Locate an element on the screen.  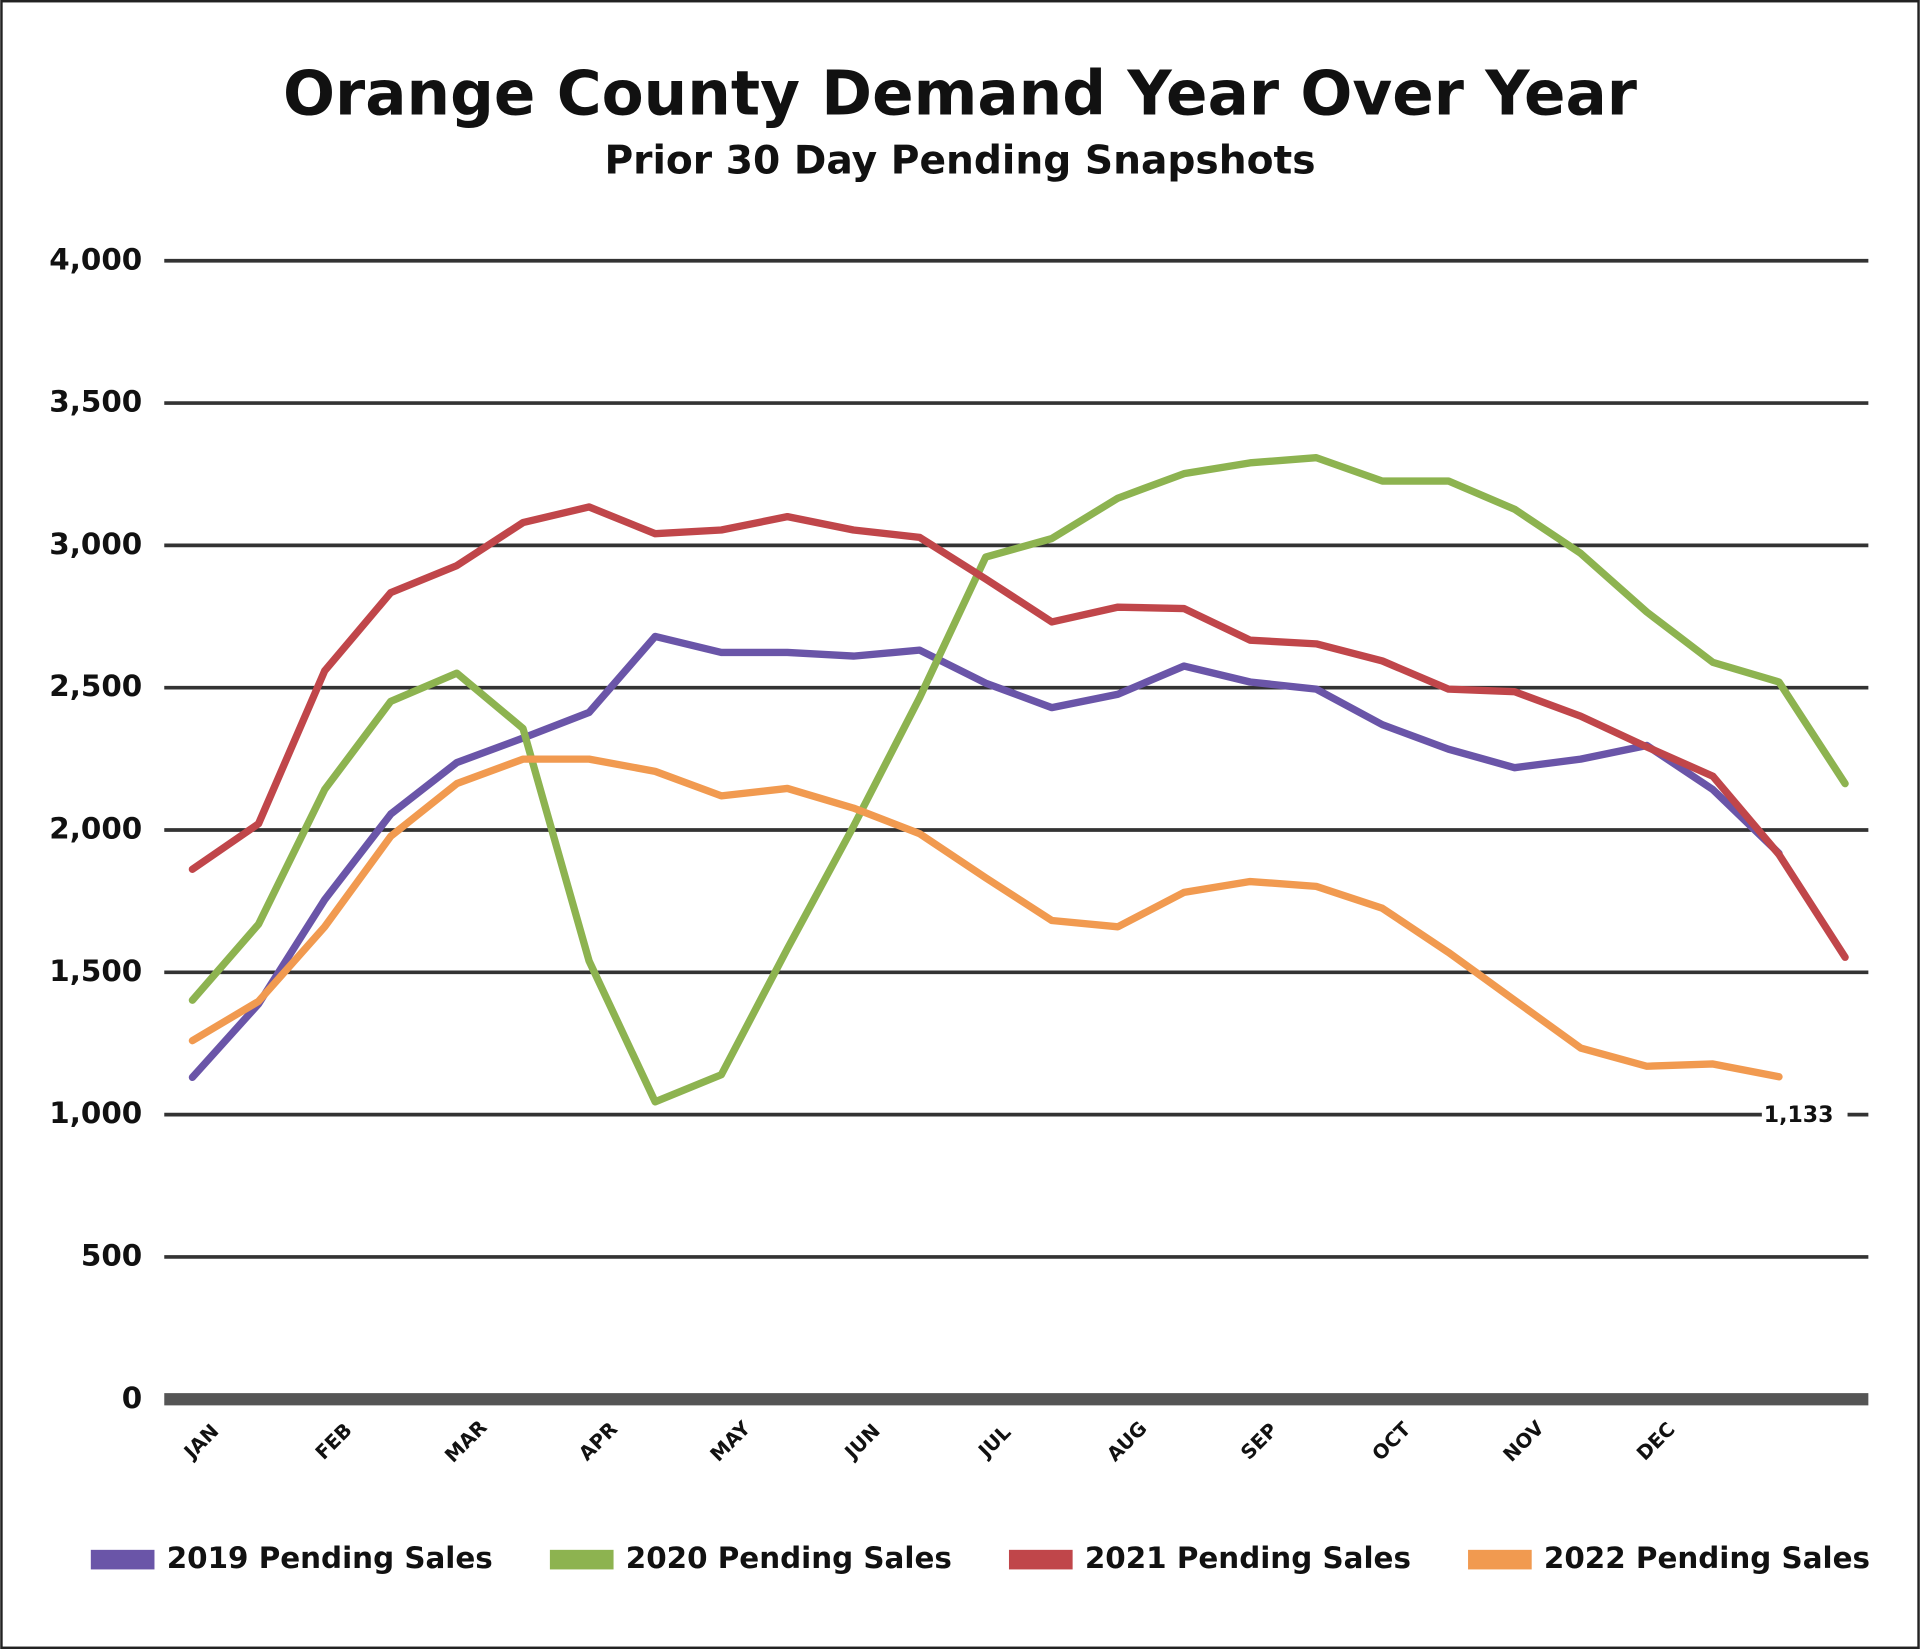
chart-title: Orange County Demand Year Over Year is located at coordinates (960, 94).